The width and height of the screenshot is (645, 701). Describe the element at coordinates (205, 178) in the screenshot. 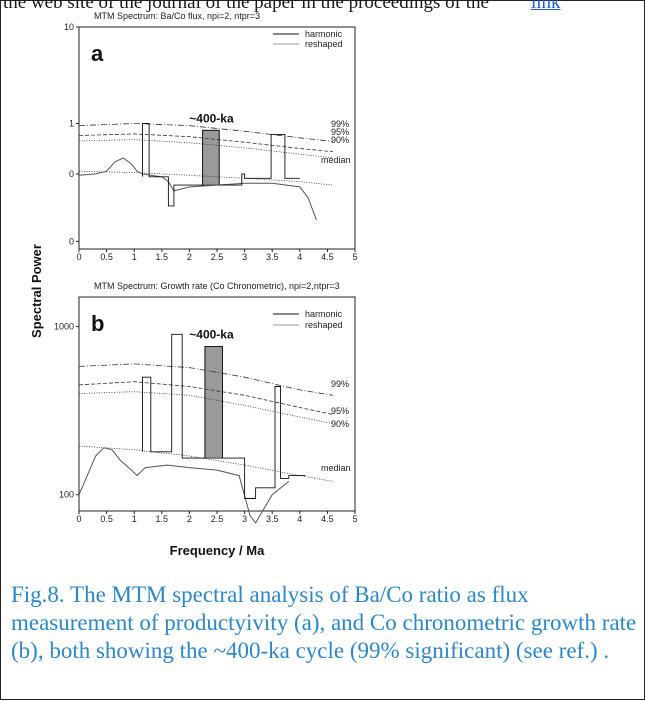

I see `confidence-line-median` at that location.